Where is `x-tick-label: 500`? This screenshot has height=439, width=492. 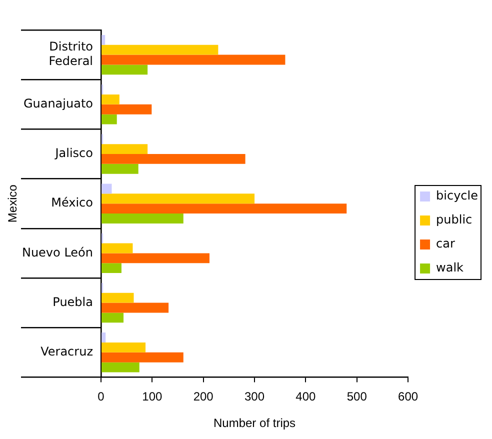 x-tick-label: 500 is located at coordinates (357, 397).